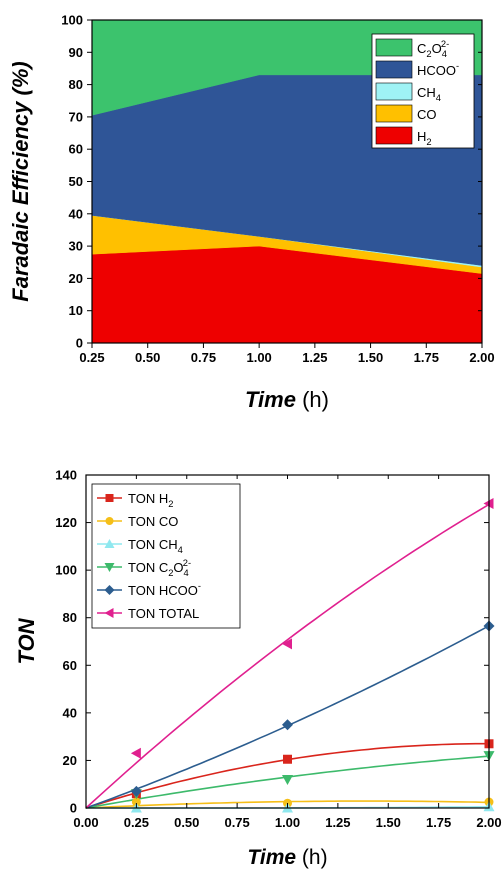  I want to click on legend-label: H2, so click(424, 138).